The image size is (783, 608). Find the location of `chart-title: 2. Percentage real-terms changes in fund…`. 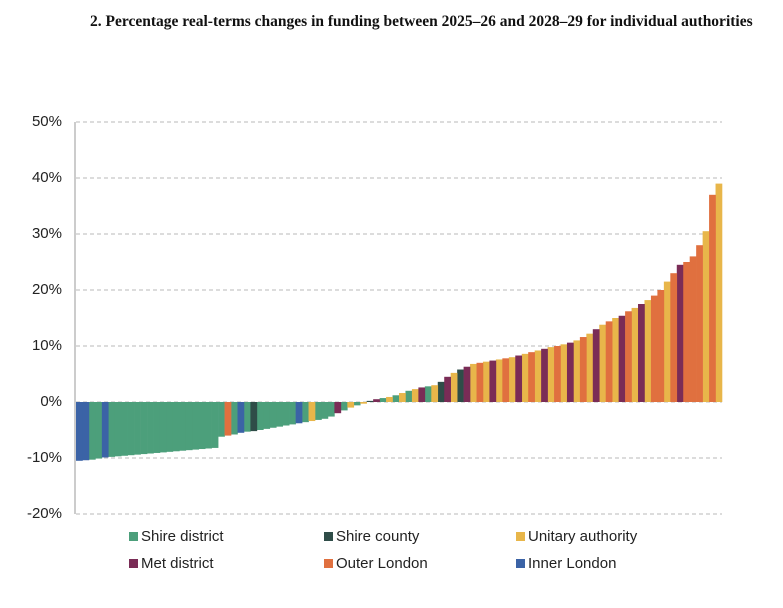

chart-title: 2. Percentage real-terms changes in fund… is located at coordinates (421, 21).